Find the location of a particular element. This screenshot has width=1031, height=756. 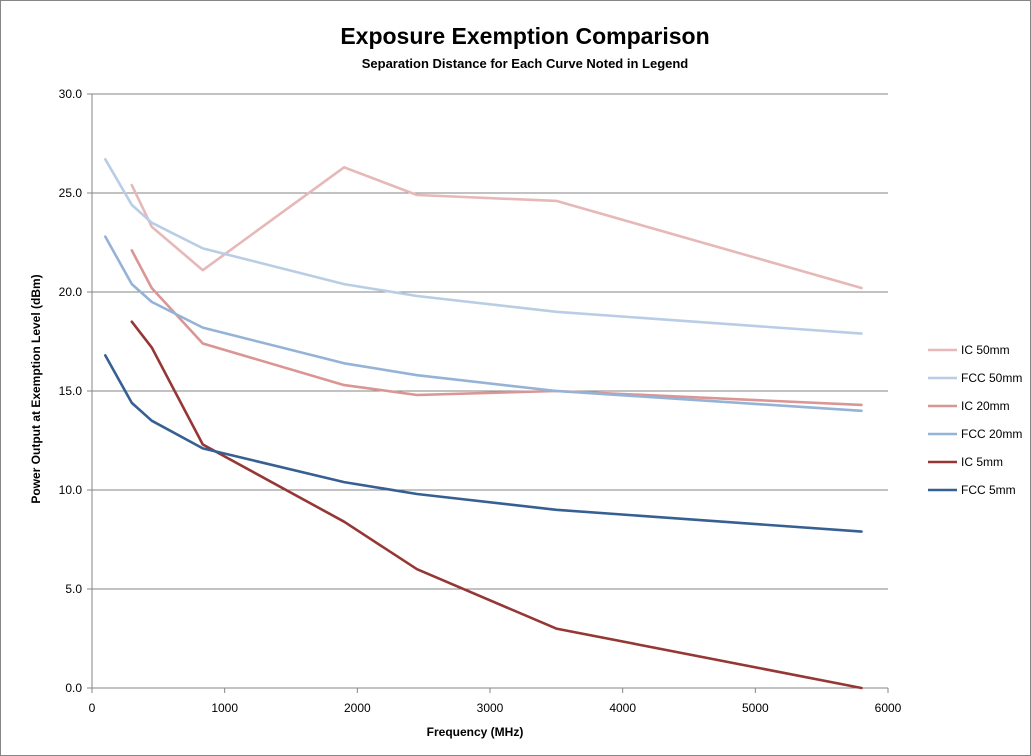

y-axis-title: Power Output at Exemption Level (dBm) is located at coordinates (36, 388).